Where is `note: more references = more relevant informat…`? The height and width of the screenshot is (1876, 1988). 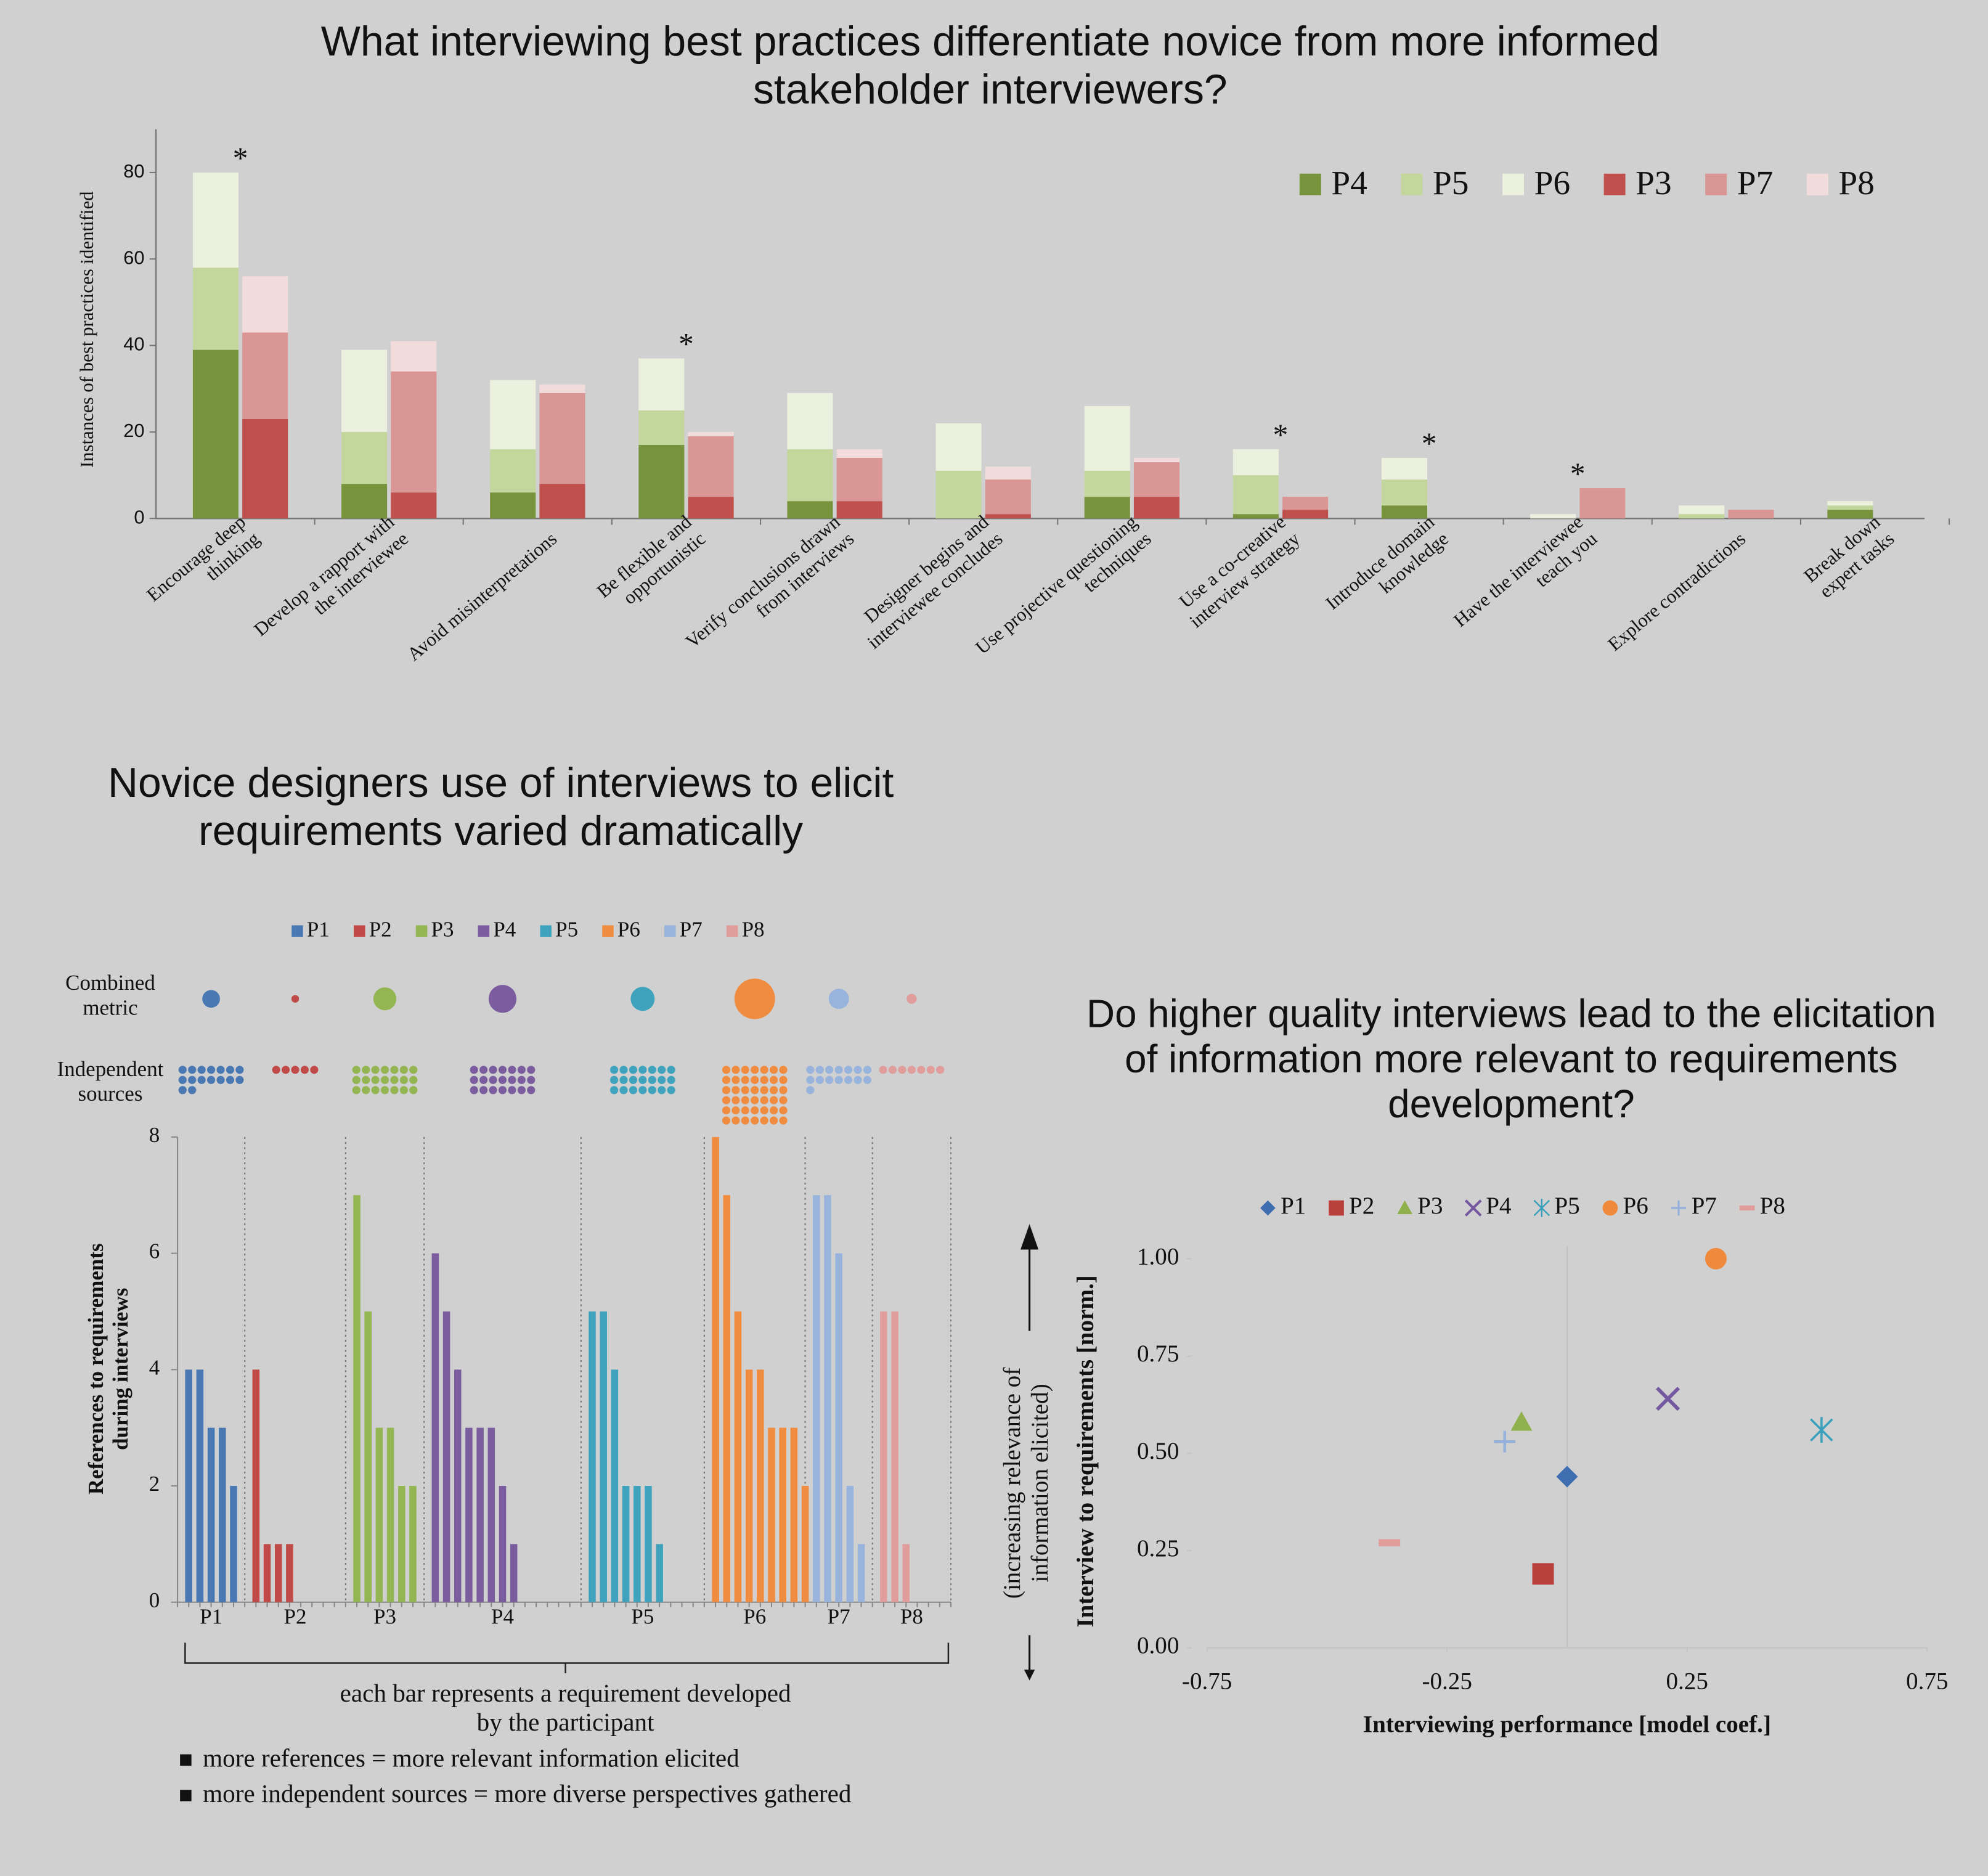 note: more references = more relevant informat… is located at coordinates (471, 1758).